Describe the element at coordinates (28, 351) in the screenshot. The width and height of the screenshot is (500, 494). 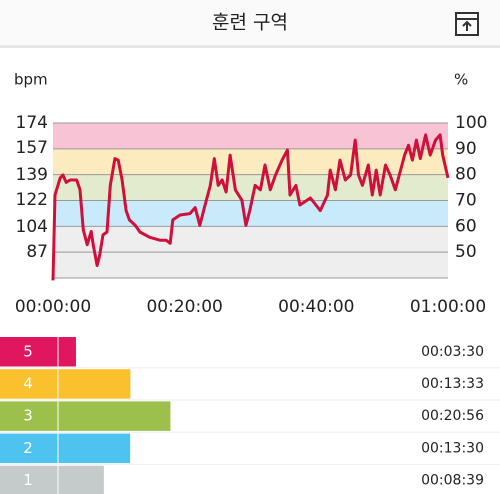
I see `zone-number: 5` at that location.